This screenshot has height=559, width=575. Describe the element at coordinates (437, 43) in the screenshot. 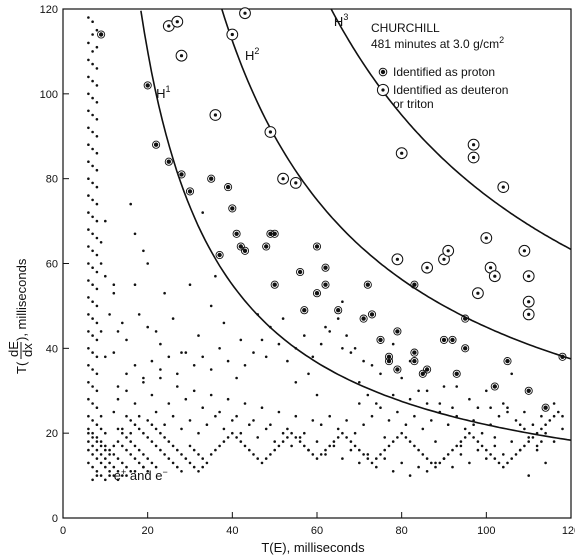

I see `annotation-exposure: 481 minutes at 3.0 g/cm2` at that location.